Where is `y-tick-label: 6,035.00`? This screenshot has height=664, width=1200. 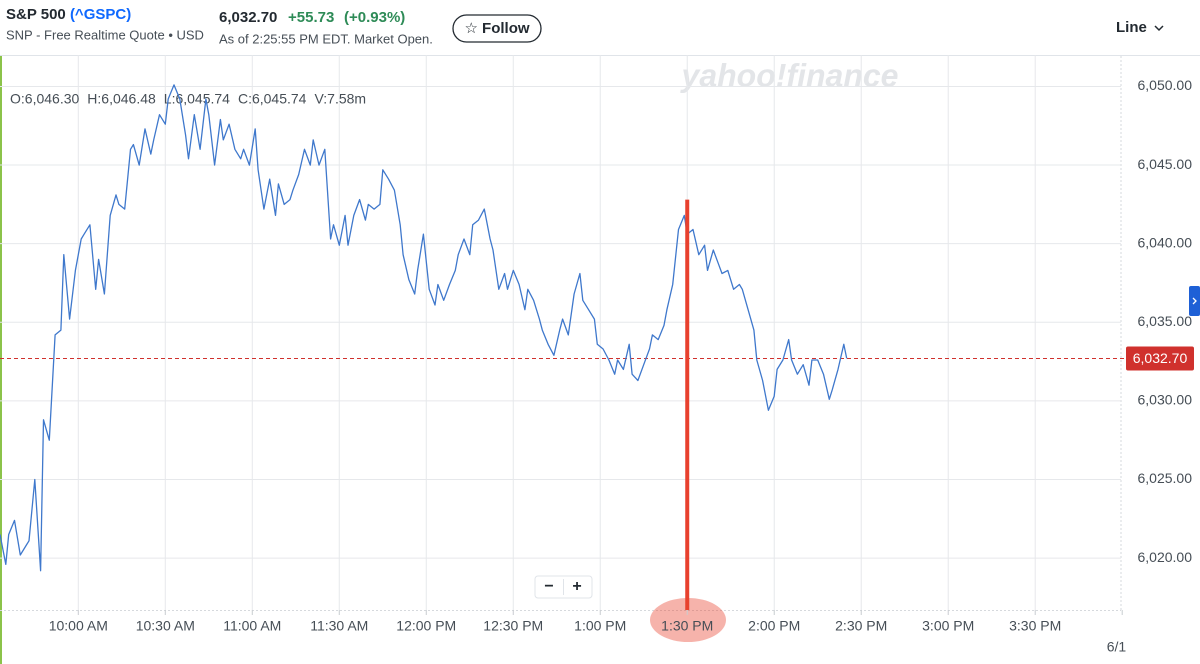
y-tick-label: 6,035.00 is located at coordinates (1165, 321).